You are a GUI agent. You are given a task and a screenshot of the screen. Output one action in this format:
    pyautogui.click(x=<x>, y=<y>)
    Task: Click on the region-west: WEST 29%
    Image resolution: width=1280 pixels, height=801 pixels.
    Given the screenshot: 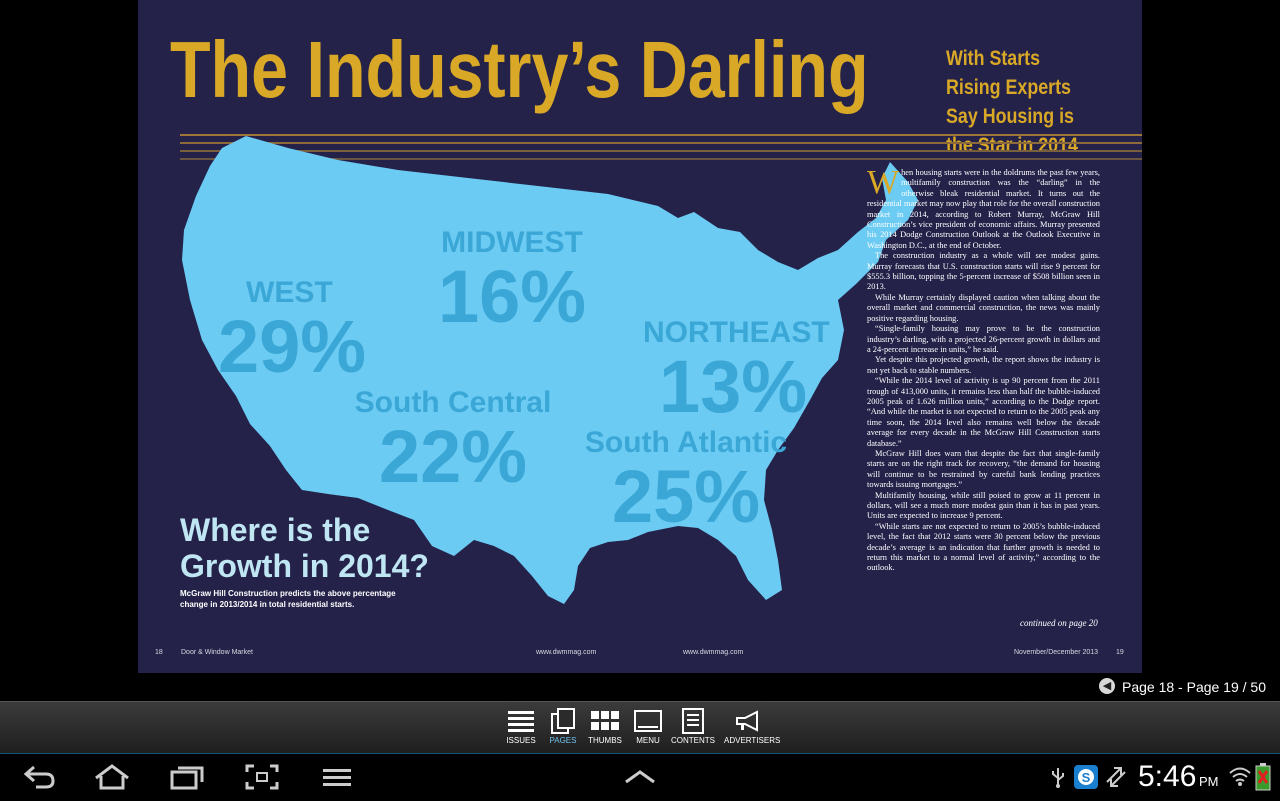 What is the action you would take?
    pyautogui.click(x=292, y=330)
    